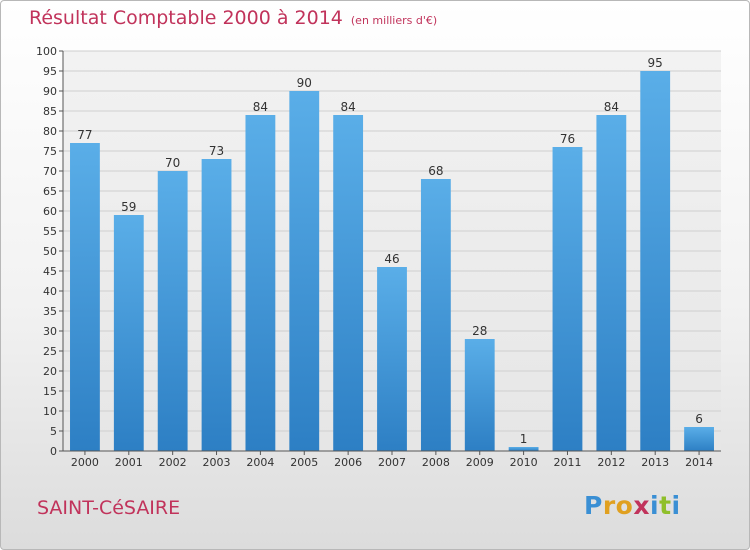  I want to click on value-label: 76, so click(567, 139).